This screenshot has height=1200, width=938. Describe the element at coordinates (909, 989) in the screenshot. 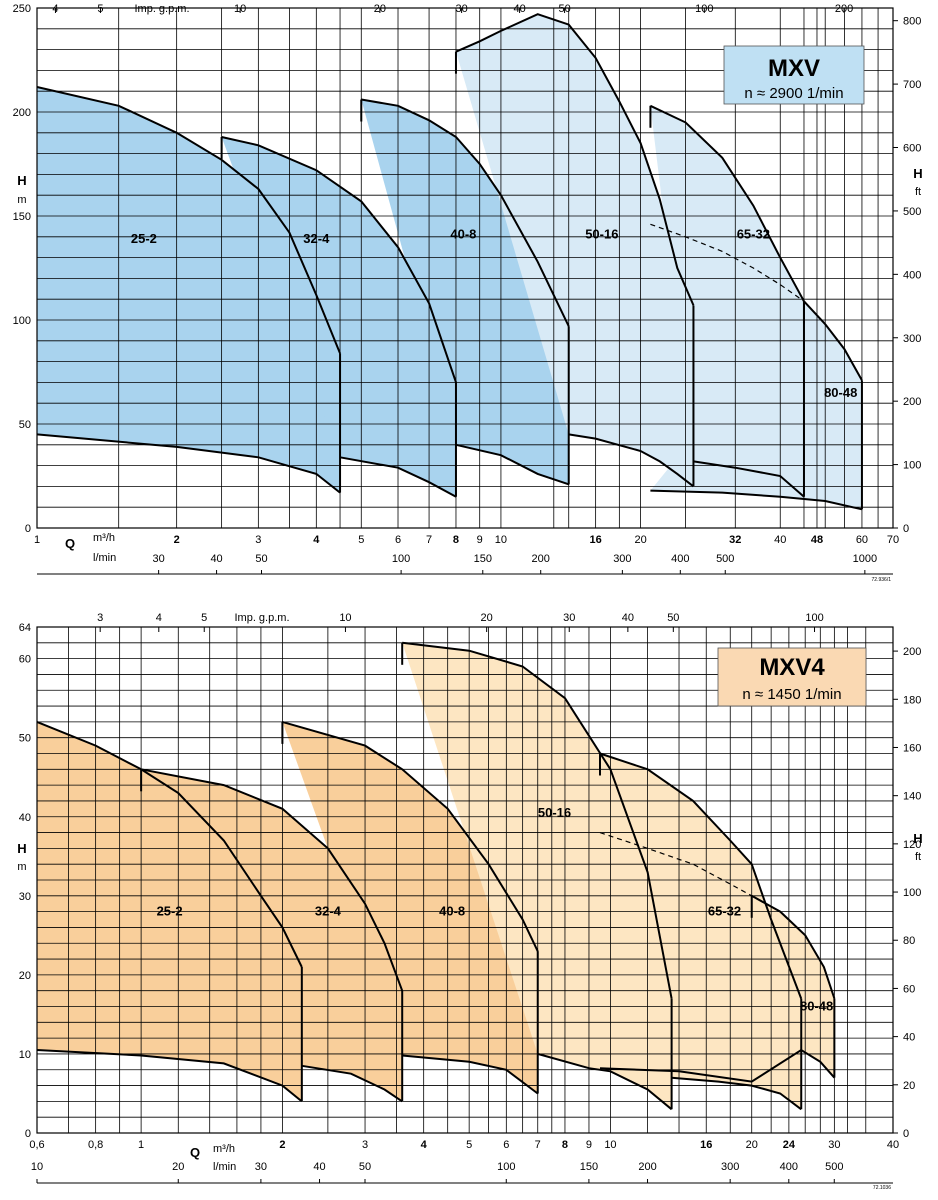

I see `right-tick-label: 60` at that location.